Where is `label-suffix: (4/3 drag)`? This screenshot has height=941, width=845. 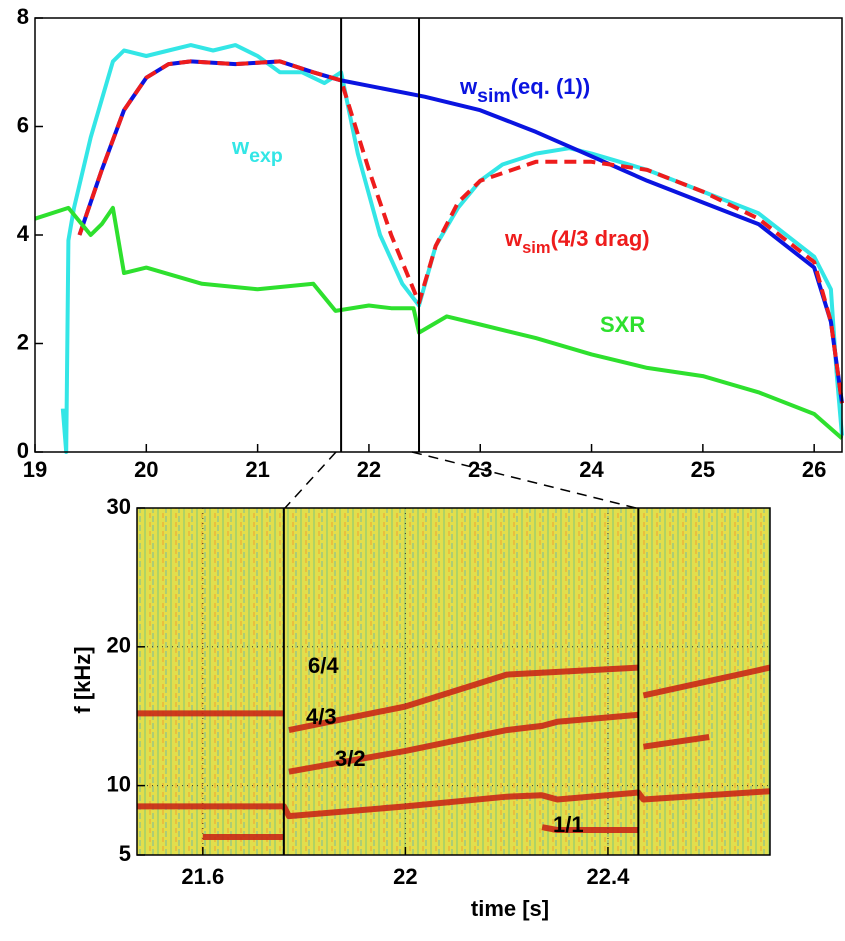 label-suffix: (4/3 drag) is located at coordinates (600, 238).